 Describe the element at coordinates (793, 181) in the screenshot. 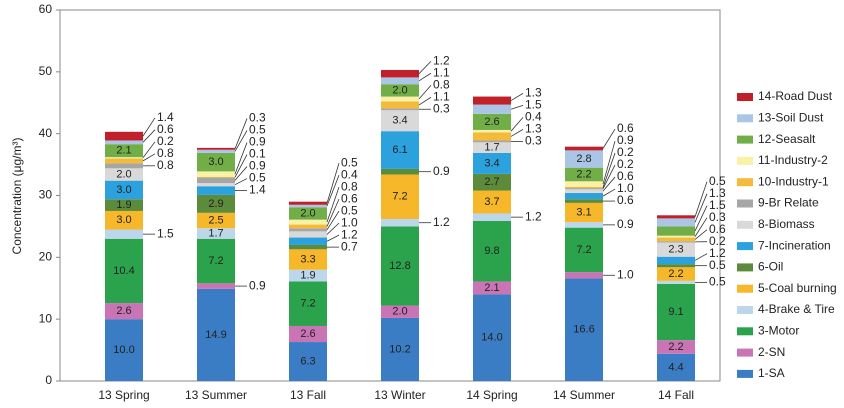

I see `legend-label: 10-Industry-1` at that location.